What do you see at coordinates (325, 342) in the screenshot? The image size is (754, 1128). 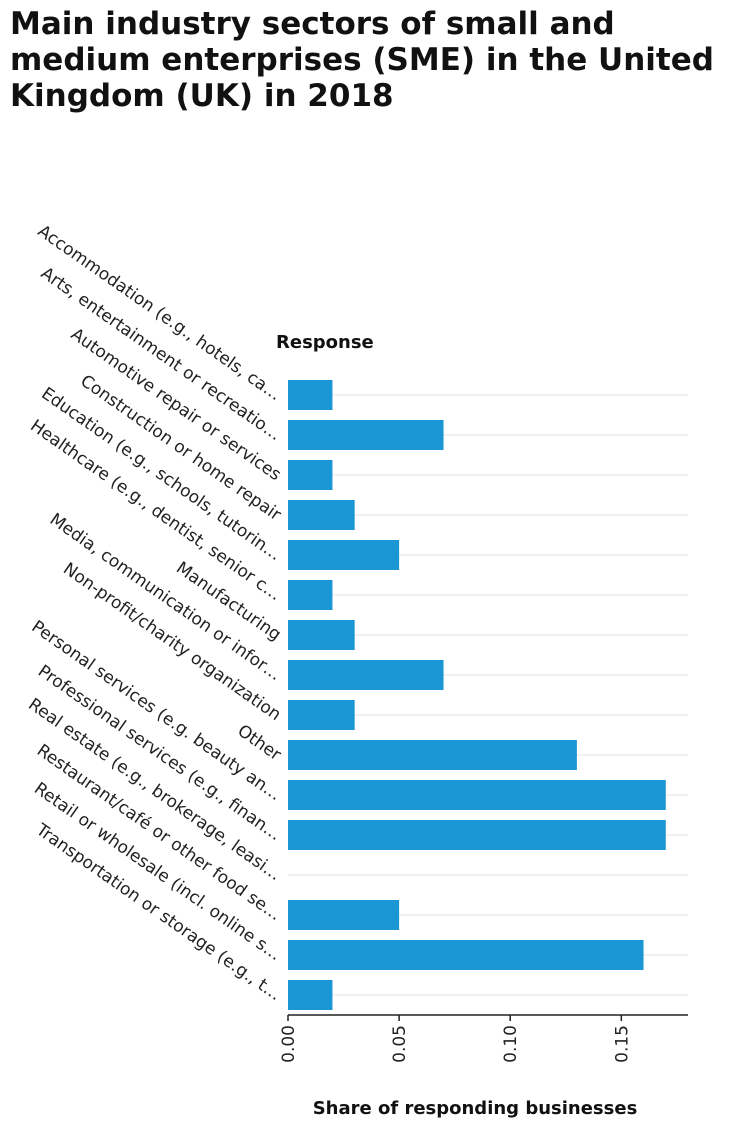 I see `y-axis-title: Response` at bounding box center [325, 342].